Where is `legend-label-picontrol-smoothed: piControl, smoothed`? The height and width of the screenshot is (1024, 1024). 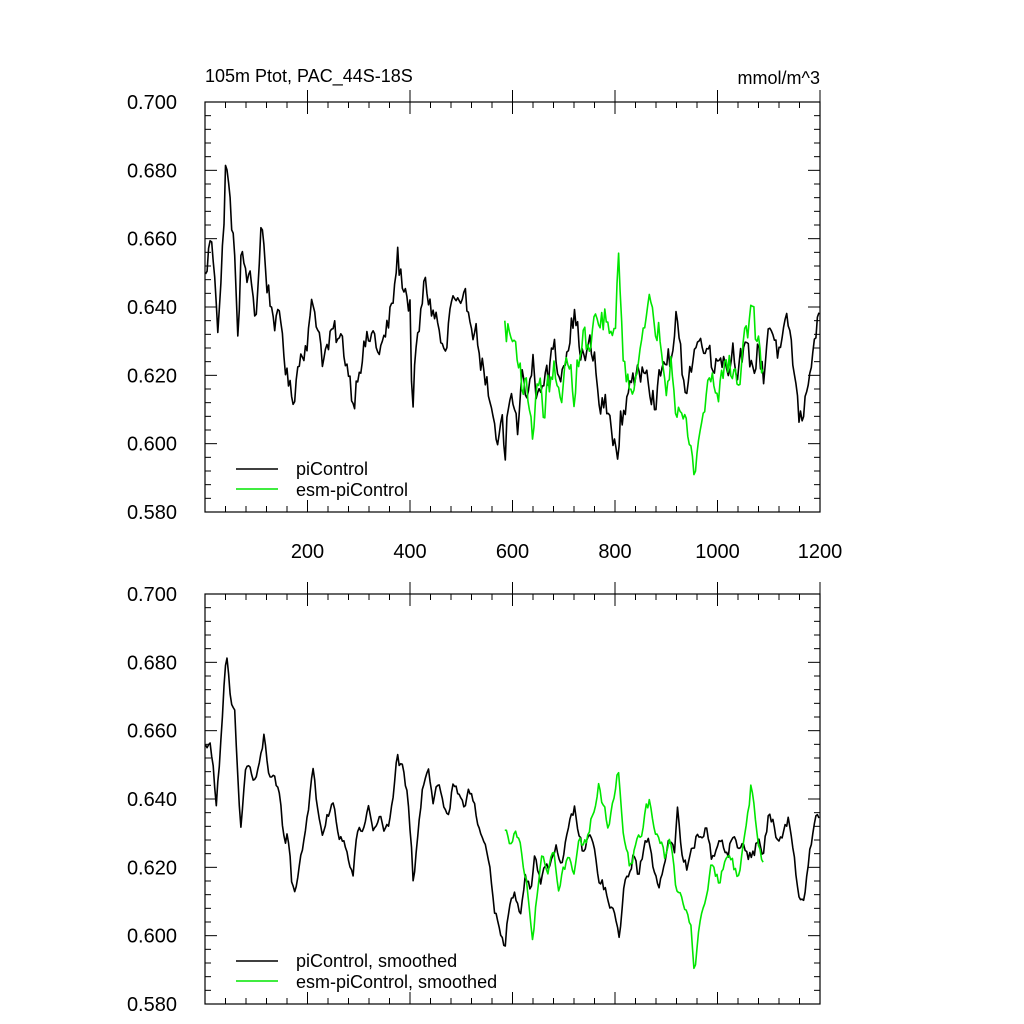
legend-label-picontrol-smoothed: piControl, smoothed is located at coordinates (376, 961).